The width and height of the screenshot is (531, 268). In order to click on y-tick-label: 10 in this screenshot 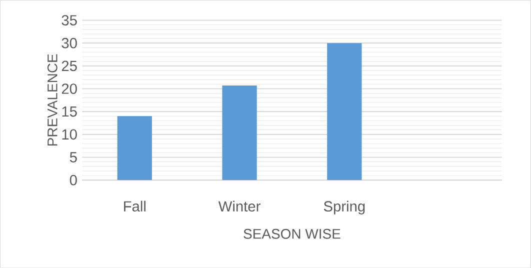, I will do `click(69, 134)`.